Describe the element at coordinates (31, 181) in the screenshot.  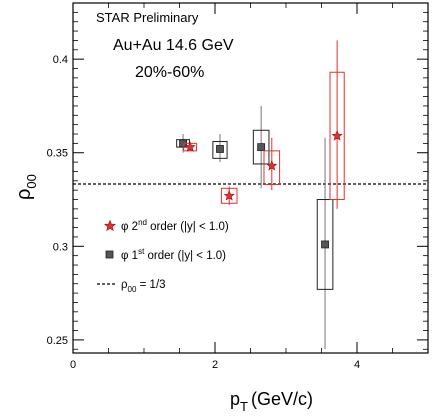
I see `y-axis-title-sub: 00` at that location.